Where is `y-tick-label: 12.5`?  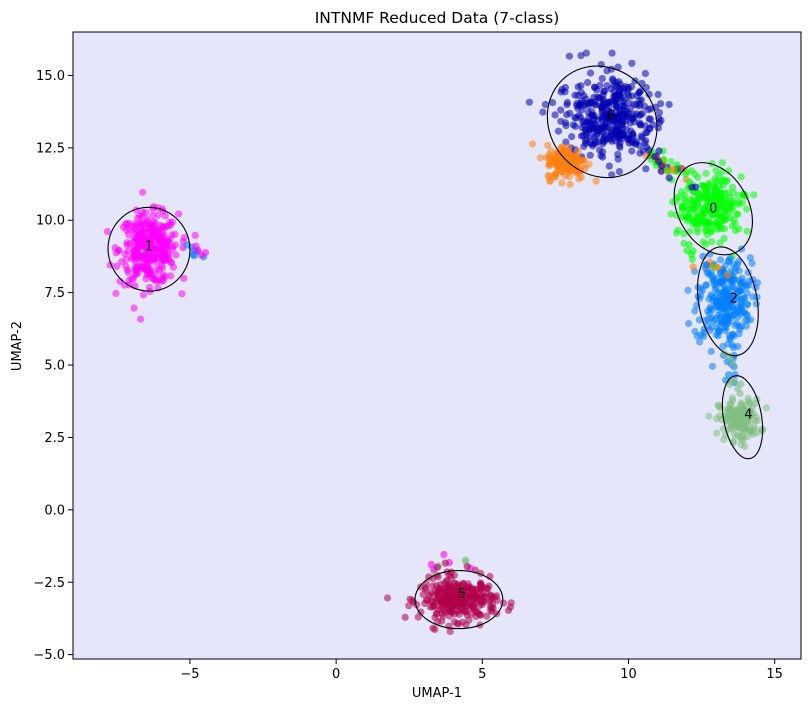
y-tick-label: 12.5 is located at coordinates (50, 148).